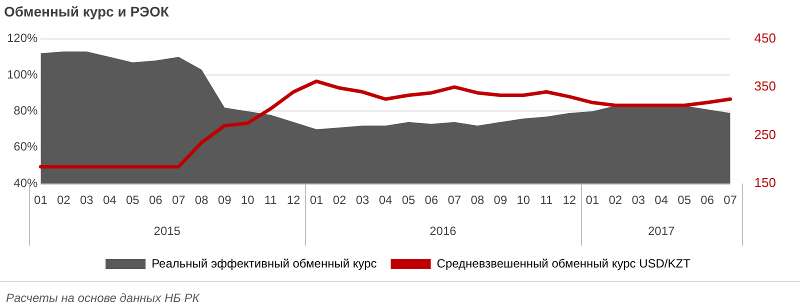 The image size is (800, 308). What do you see at coordinates (22, 74) in the screenshot?
I see `y-tick-label: 100%` at bounding box center [22, 74].